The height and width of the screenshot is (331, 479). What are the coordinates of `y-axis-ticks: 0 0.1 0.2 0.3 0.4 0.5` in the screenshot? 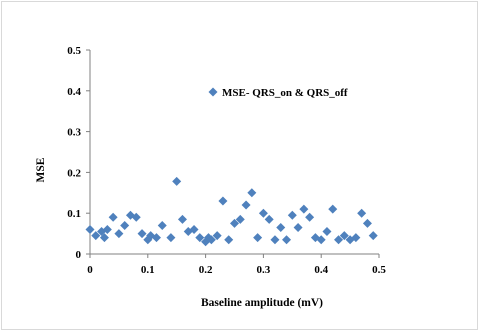 It's located at (78, 153).